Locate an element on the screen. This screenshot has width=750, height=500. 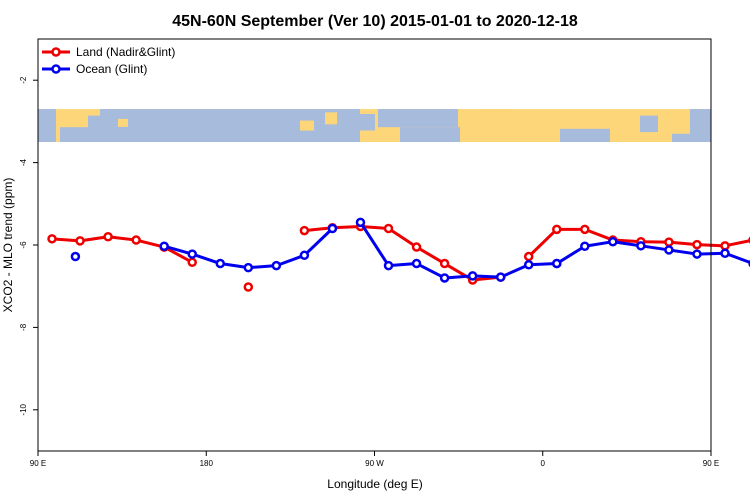
x-axis-label: Longitude (deg E) is located at coordinates (374, 484).